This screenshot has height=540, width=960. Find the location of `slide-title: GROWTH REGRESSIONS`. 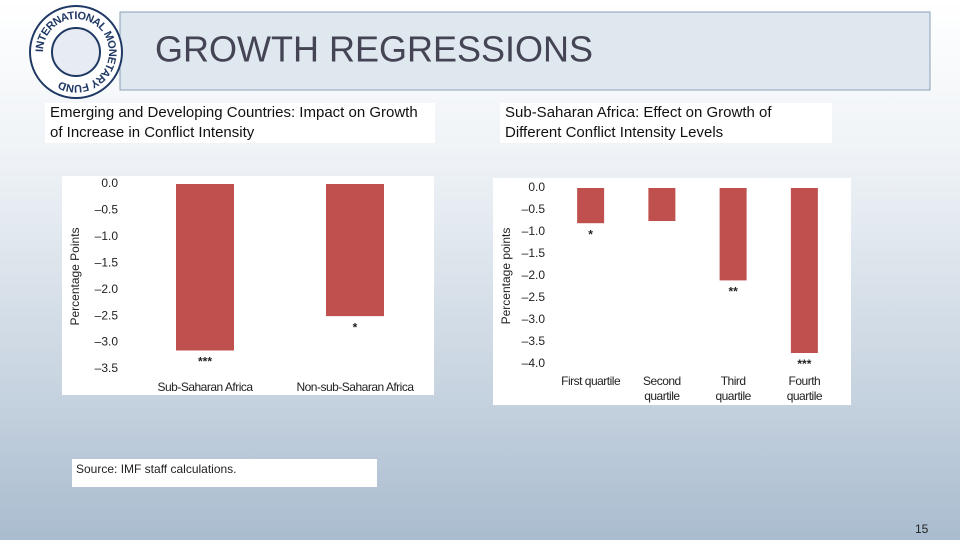

slide-title: GROWTH REGRESSIONS is located at coordinates (374, 49).